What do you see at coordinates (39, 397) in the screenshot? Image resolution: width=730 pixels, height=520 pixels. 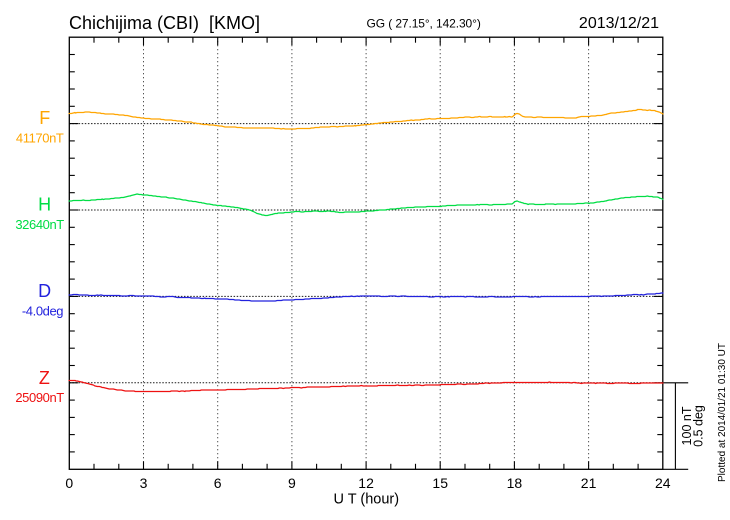 I see `svg-text: 25090nT` at bounding box center [39, 397].